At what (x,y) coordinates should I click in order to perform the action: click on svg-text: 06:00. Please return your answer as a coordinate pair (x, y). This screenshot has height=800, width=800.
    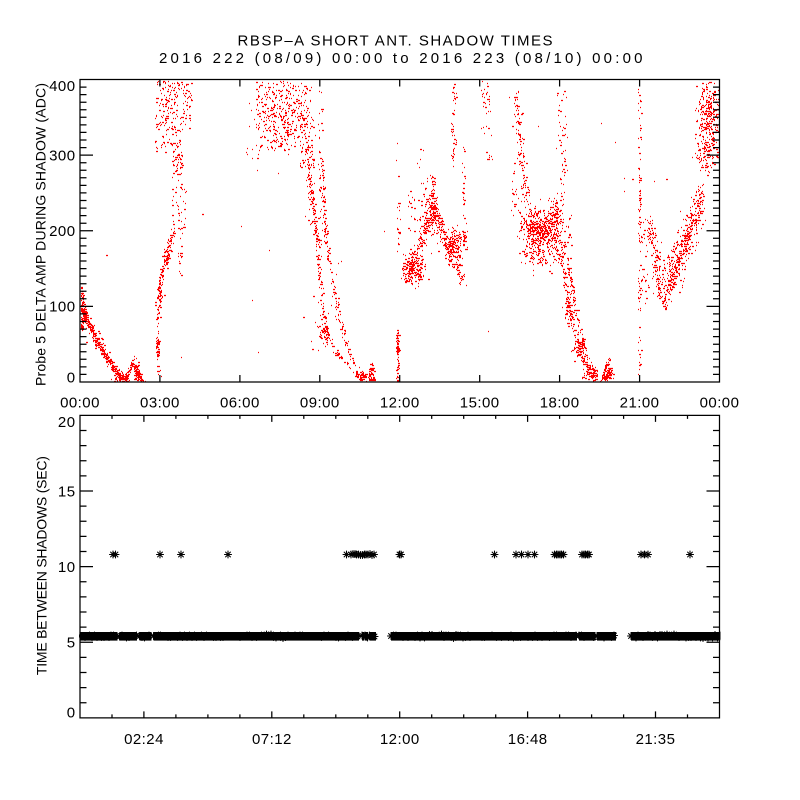
    Looking at the image, I should click on (240, 402).